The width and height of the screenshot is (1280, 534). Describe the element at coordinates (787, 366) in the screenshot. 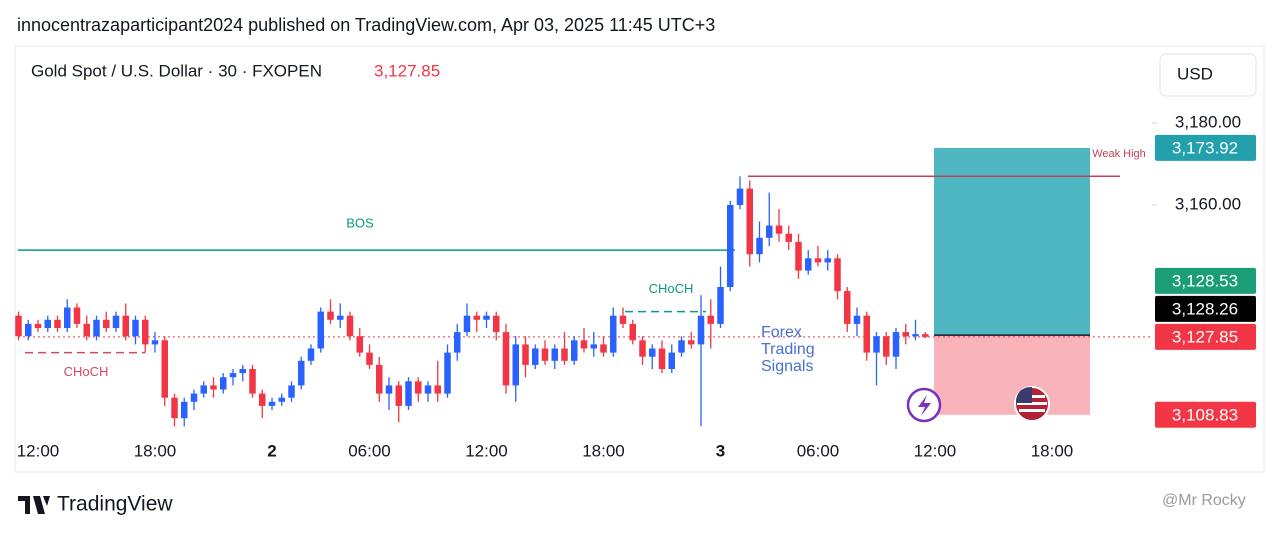

I see `signal-text: Signals` at that location.